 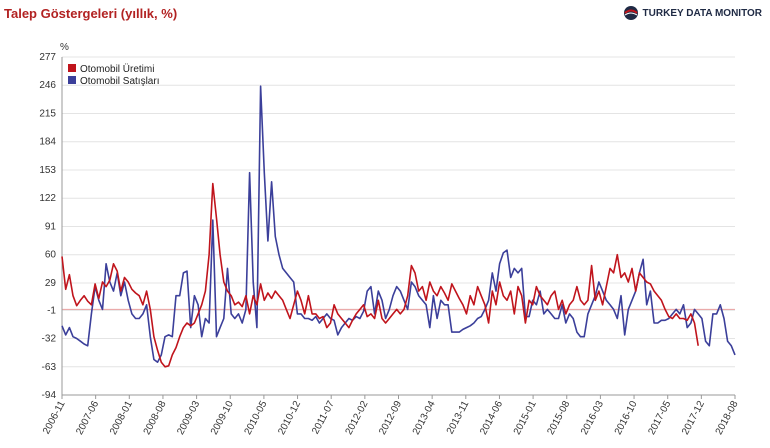 What do you see at coordinates (47, 57) in the screenshot?
I see `y-tick-label: 277` at bounding box center [47, 57].